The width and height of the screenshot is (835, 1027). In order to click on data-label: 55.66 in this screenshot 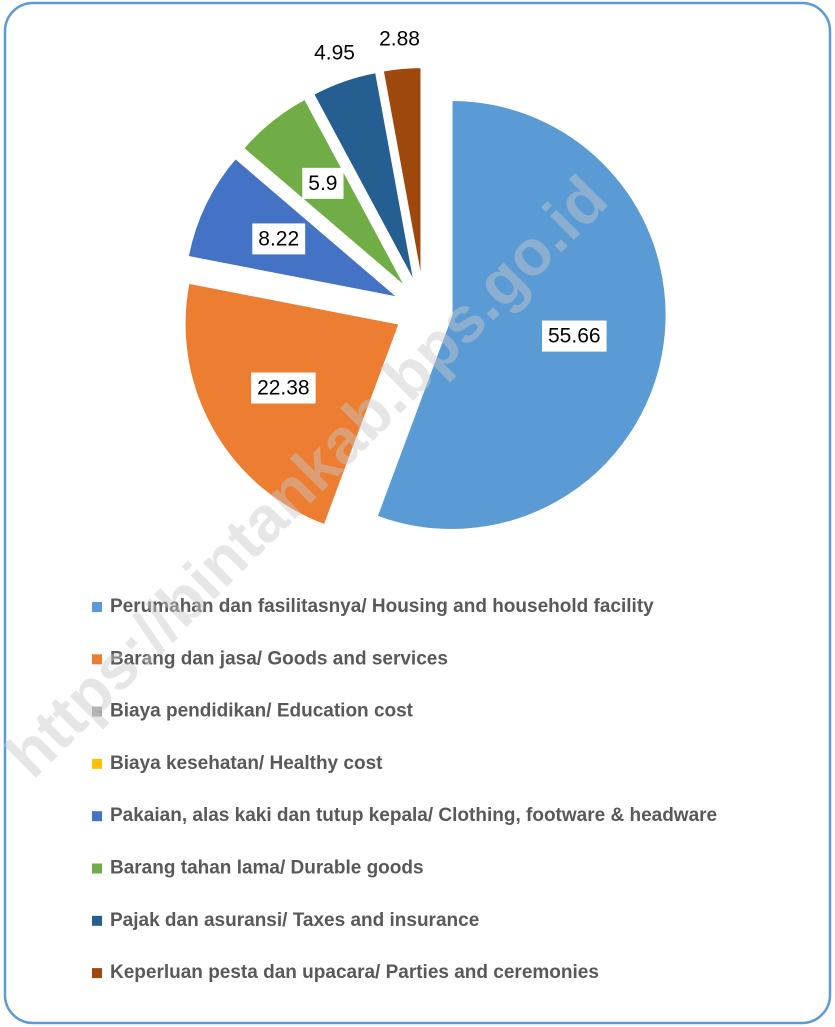, I will do `click(574, 336)`.